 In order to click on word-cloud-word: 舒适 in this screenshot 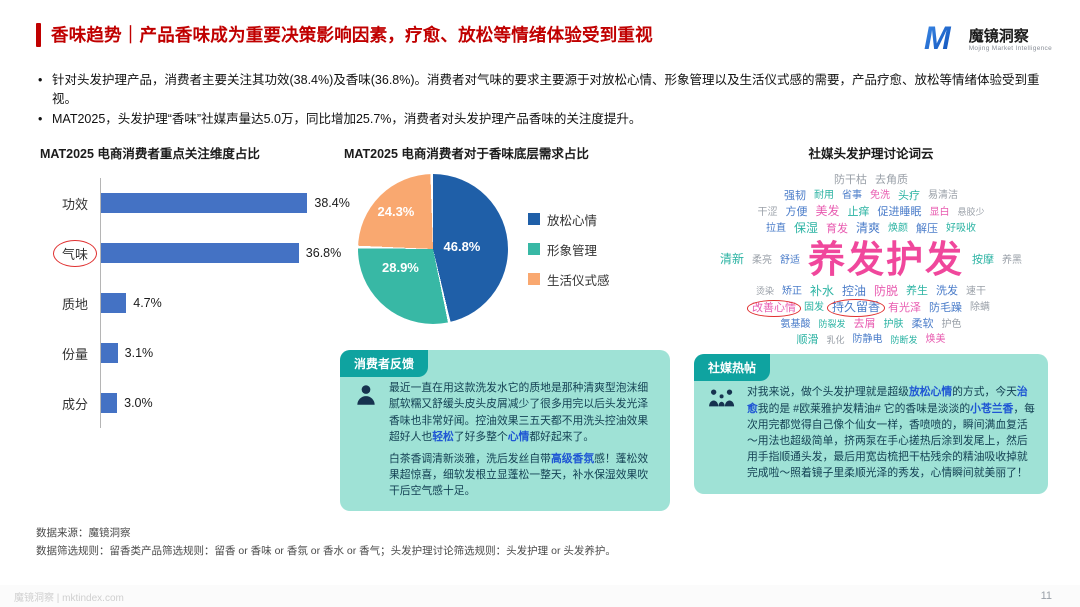, I will do `click(790, 260)`.